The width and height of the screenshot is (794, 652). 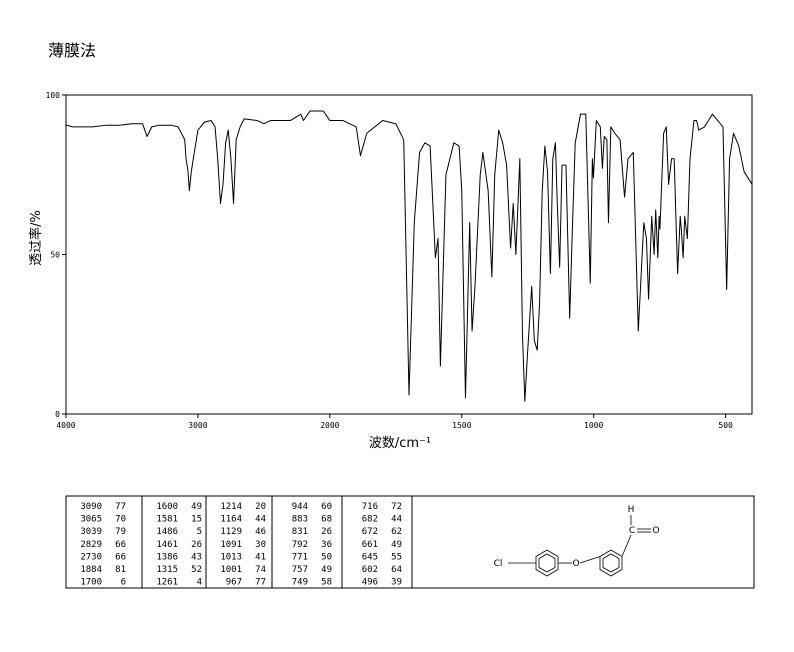 I want to click on atom-label: Cl, so click(x=498, y=564).